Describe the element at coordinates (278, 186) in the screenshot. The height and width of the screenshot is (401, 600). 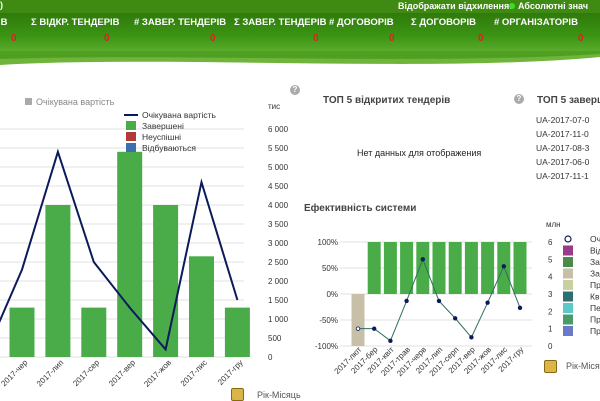
I see `y-tick-label: 4 500` at that location.